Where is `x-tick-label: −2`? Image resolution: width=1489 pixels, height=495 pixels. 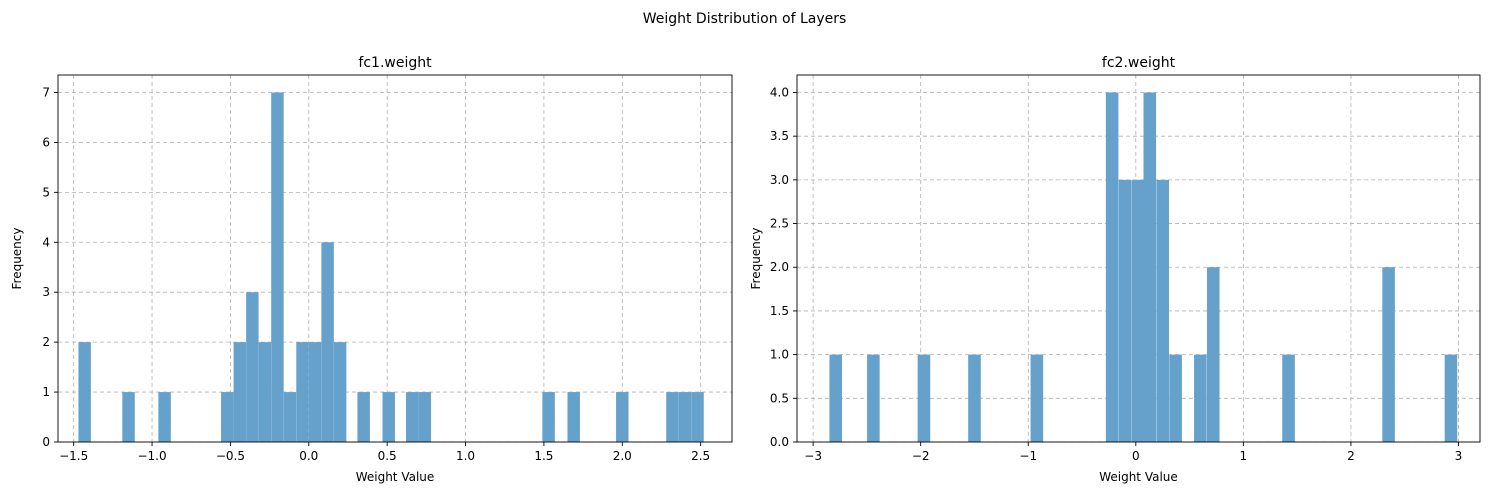
x-tick-label: −2 is located at coordinates (921, 456).